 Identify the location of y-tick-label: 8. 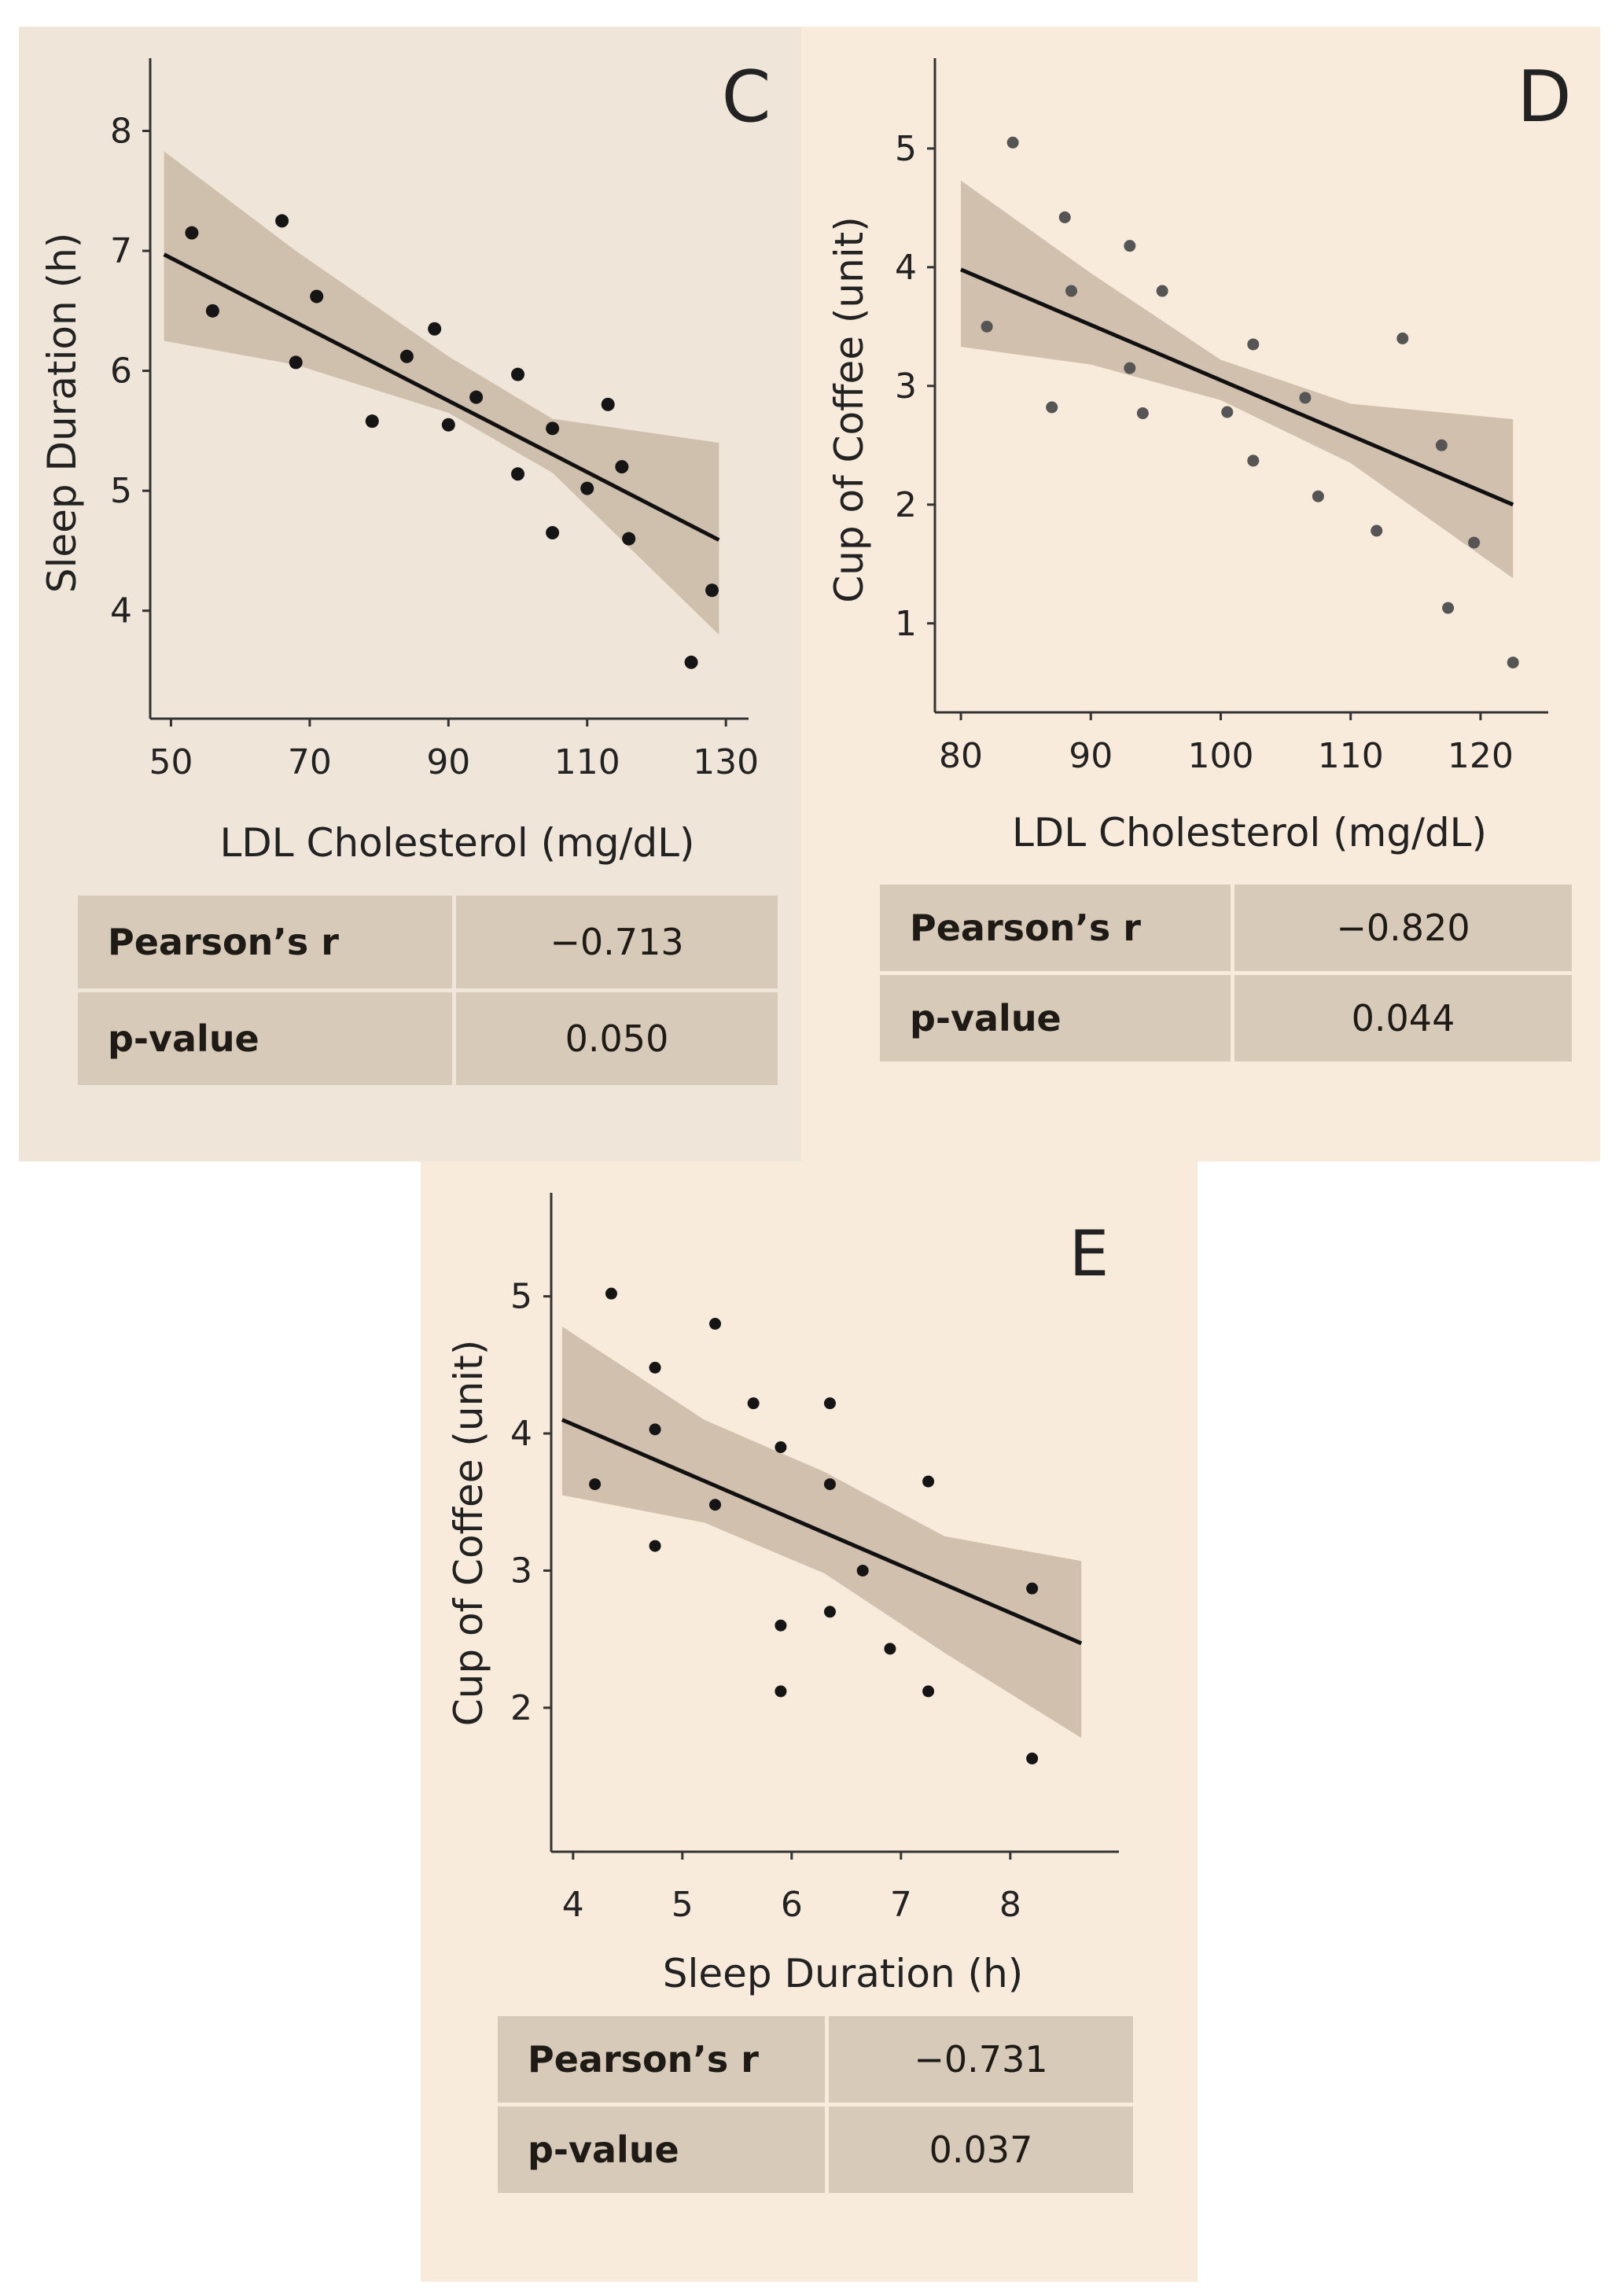
(121, 132).